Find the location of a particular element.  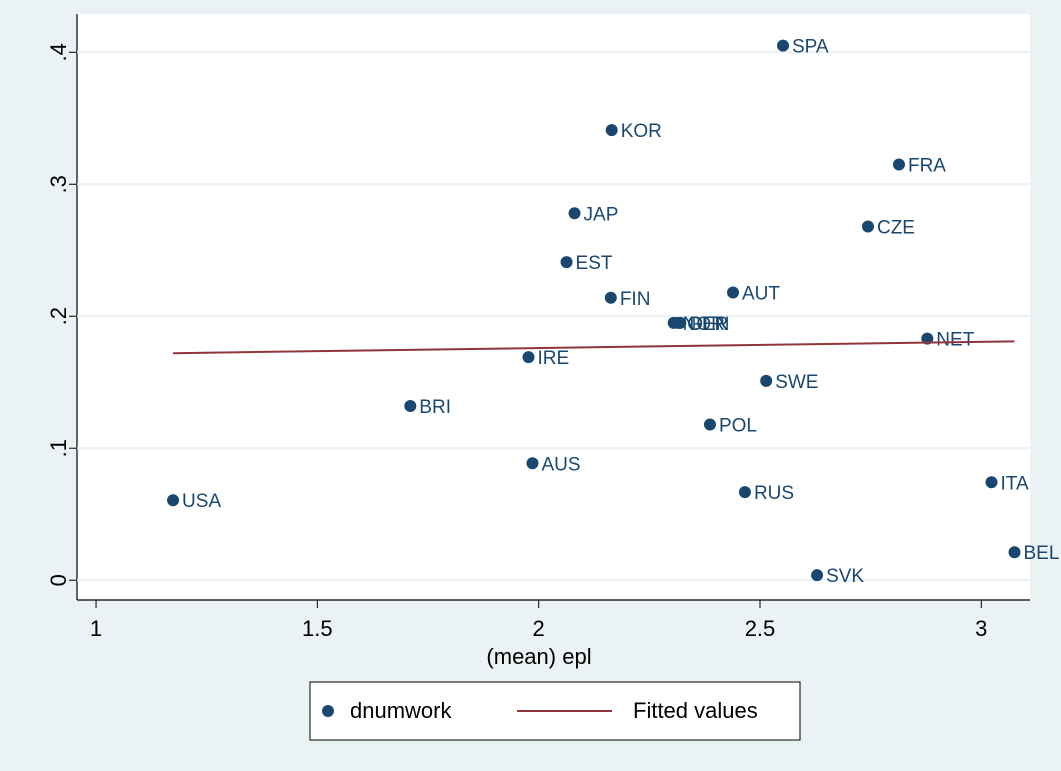

point-label: FRA is located at coordinates (927, 165).